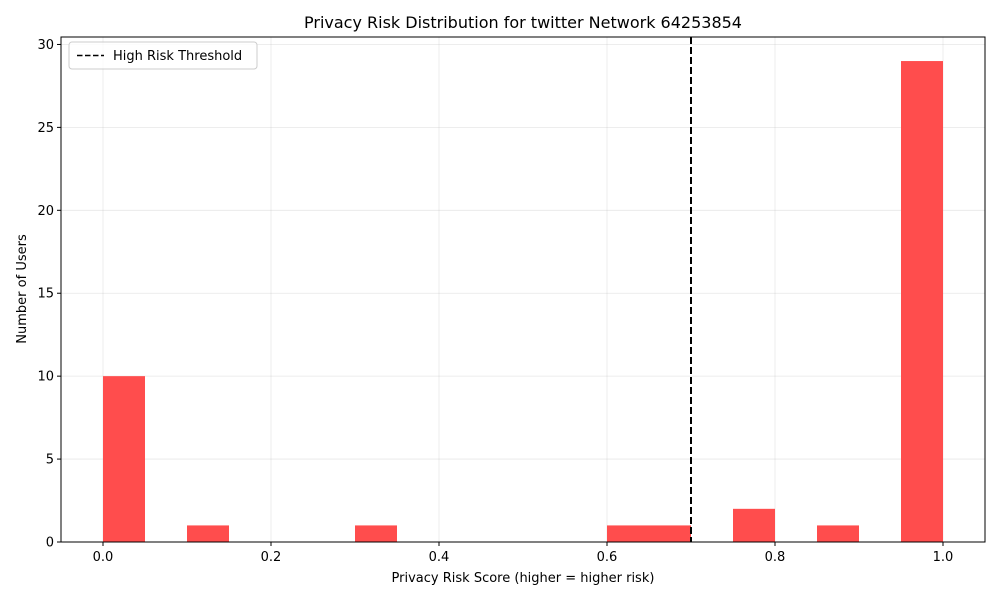 This screenshot has height=600, width=1000. I want to click on y-tick-label: 0, so click(50, 543).